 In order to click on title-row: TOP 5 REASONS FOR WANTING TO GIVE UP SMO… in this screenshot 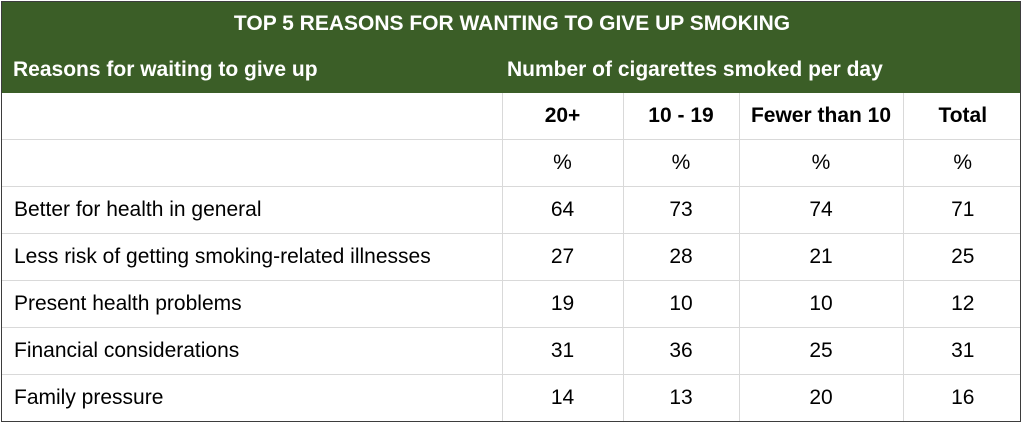, I will do `click(511, 24)`.